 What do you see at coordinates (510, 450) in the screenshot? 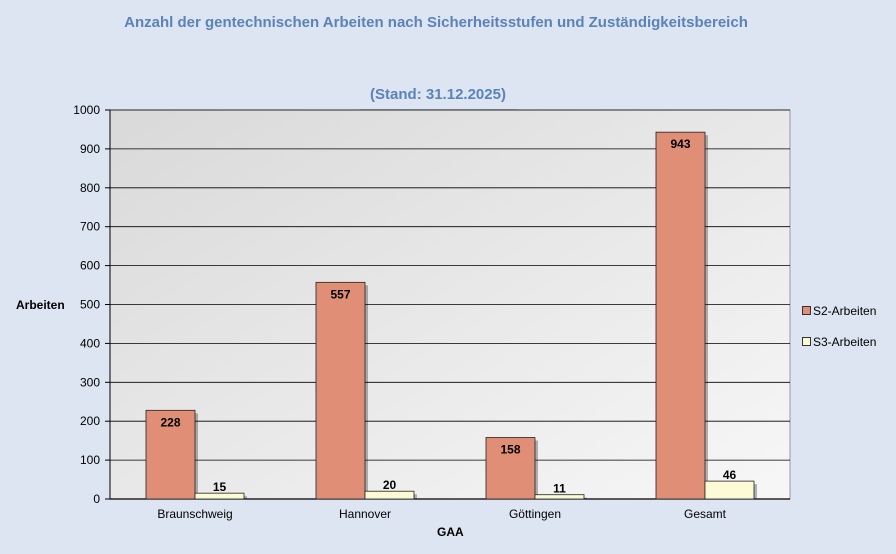
I see `data-label: 158` at bounding box center [510, 450].